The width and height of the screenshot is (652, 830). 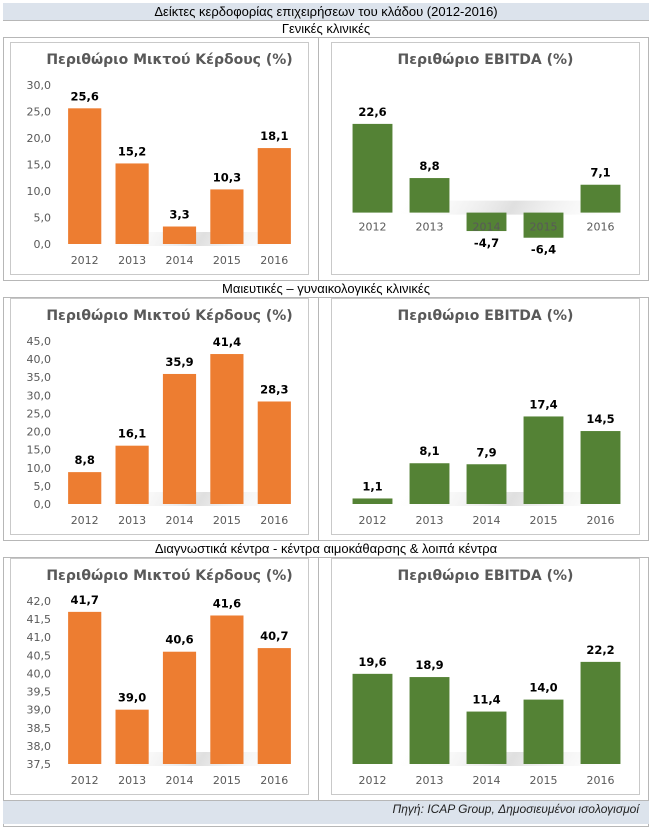 I want to click on data-label: 18,1, so click(x=274, y=136).